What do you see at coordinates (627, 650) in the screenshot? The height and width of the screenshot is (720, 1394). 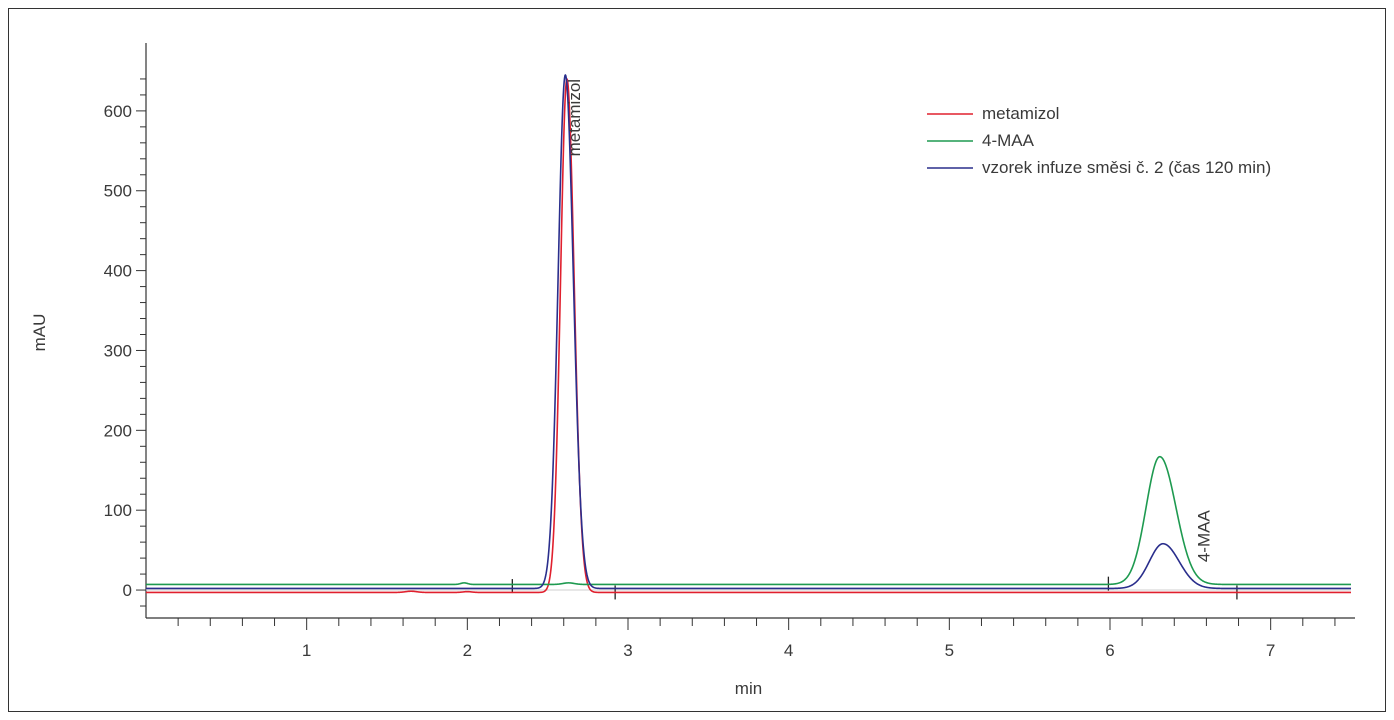 I see `x-tick-label: 3` at bounding box center [627, 650].